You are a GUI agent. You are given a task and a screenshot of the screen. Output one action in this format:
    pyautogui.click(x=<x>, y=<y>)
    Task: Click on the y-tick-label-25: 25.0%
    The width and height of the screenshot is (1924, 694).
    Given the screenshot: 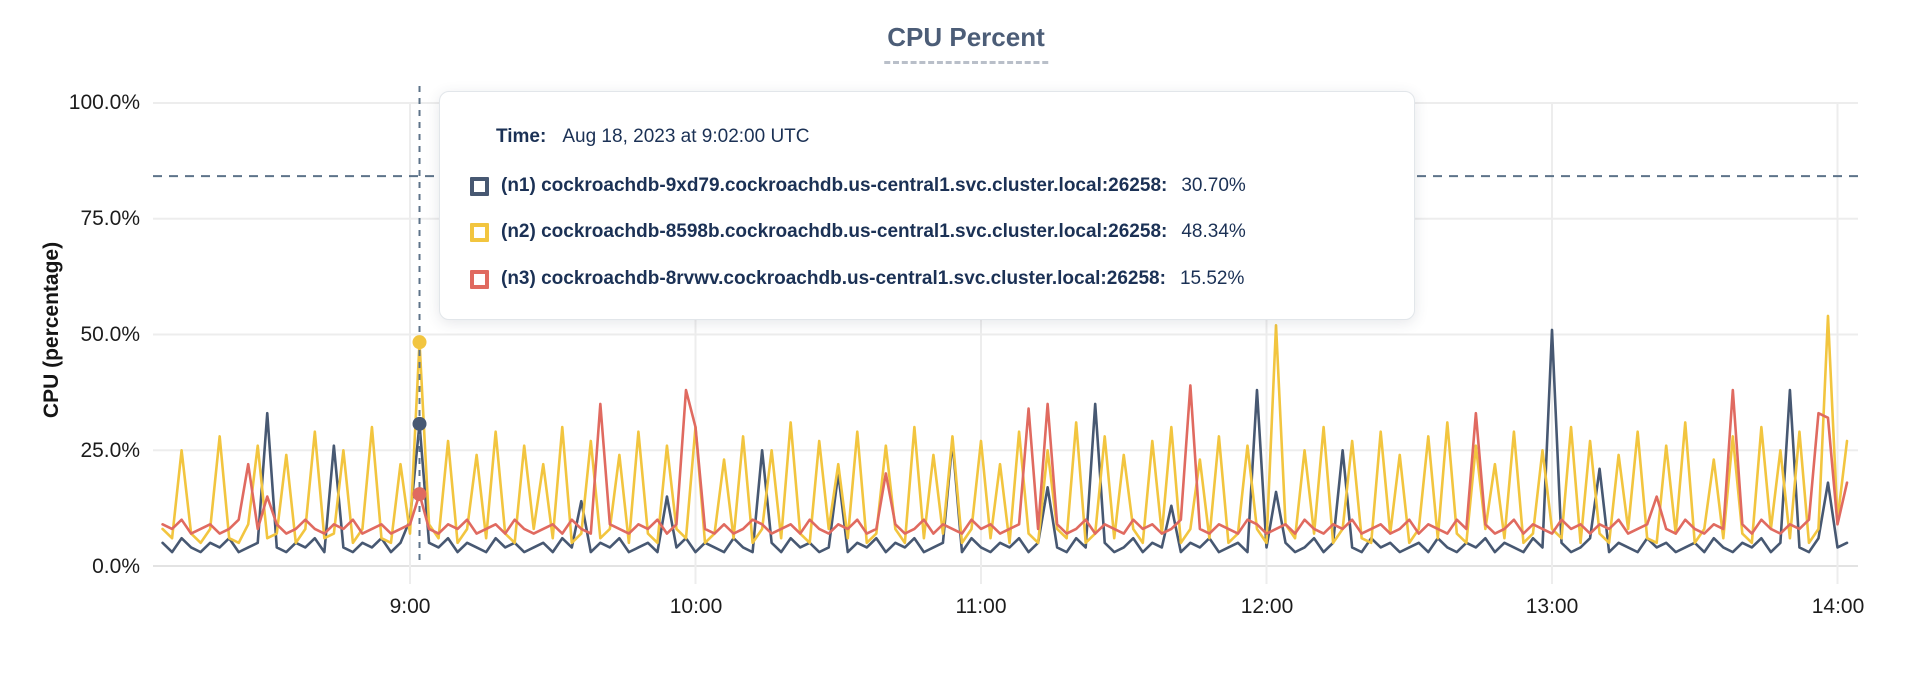 What is the action you would take?
    pyautogui.click(x=110, y=450)
    